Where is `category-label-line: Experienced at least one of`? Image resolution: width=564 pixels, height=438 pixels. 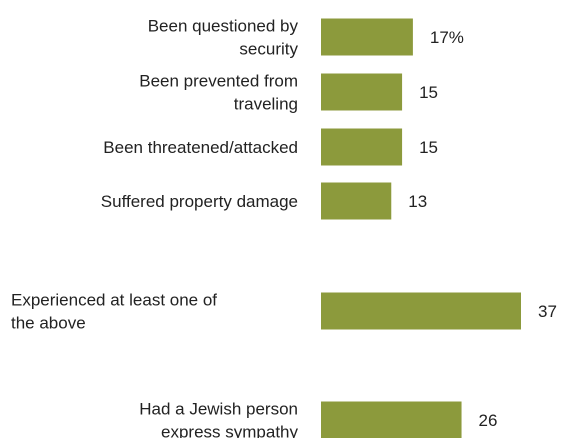
category-label-line: Experienced at least one of is located at coordinates (114, 300).